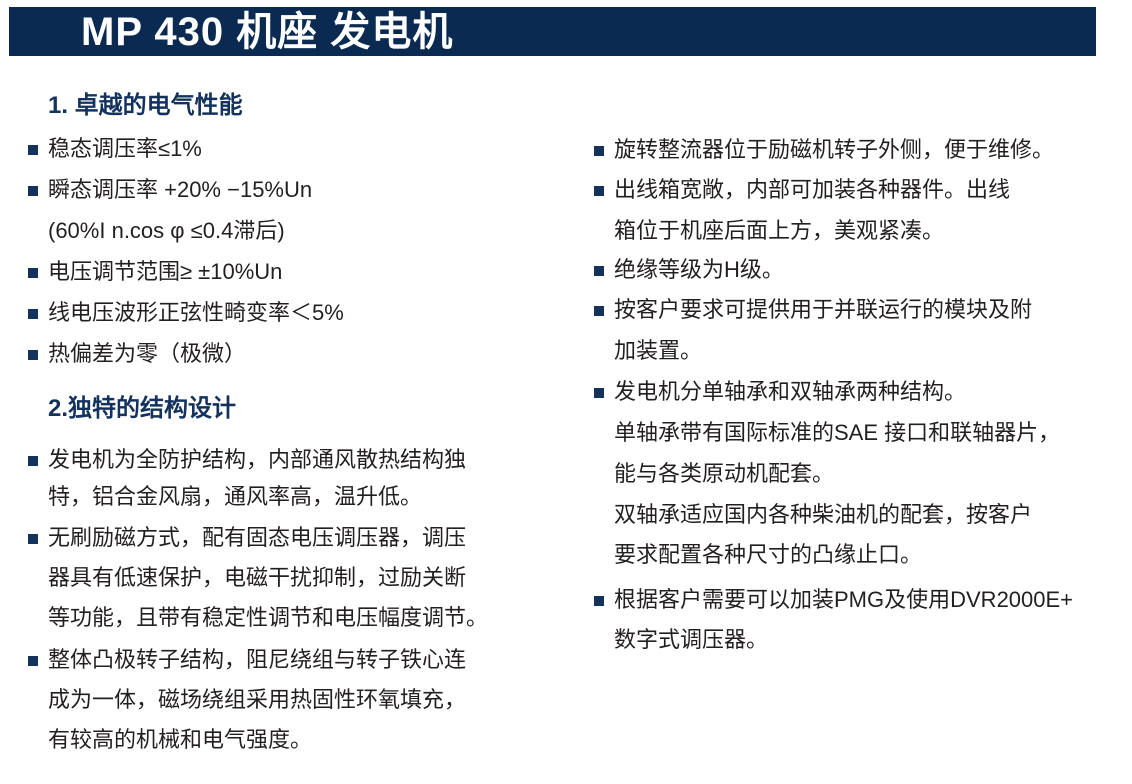 This screenshot has width=1132, height=784. What do you see at coordinates (257, 699) in the screenshot?
I see `list-item-line: 成为一体，磁场绕组采用热固性环氧填充，` at bounding box center [257, 699].